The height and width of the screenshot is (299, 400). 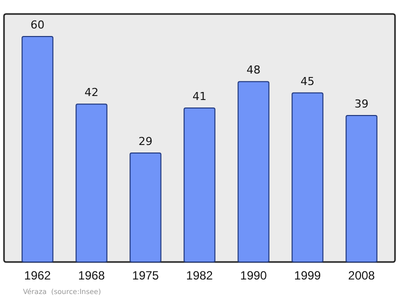 What do you see at coordinates (38, 275) in the screenshot?
I see `x-tick-label: 1962` at bounding box center [38, 275].